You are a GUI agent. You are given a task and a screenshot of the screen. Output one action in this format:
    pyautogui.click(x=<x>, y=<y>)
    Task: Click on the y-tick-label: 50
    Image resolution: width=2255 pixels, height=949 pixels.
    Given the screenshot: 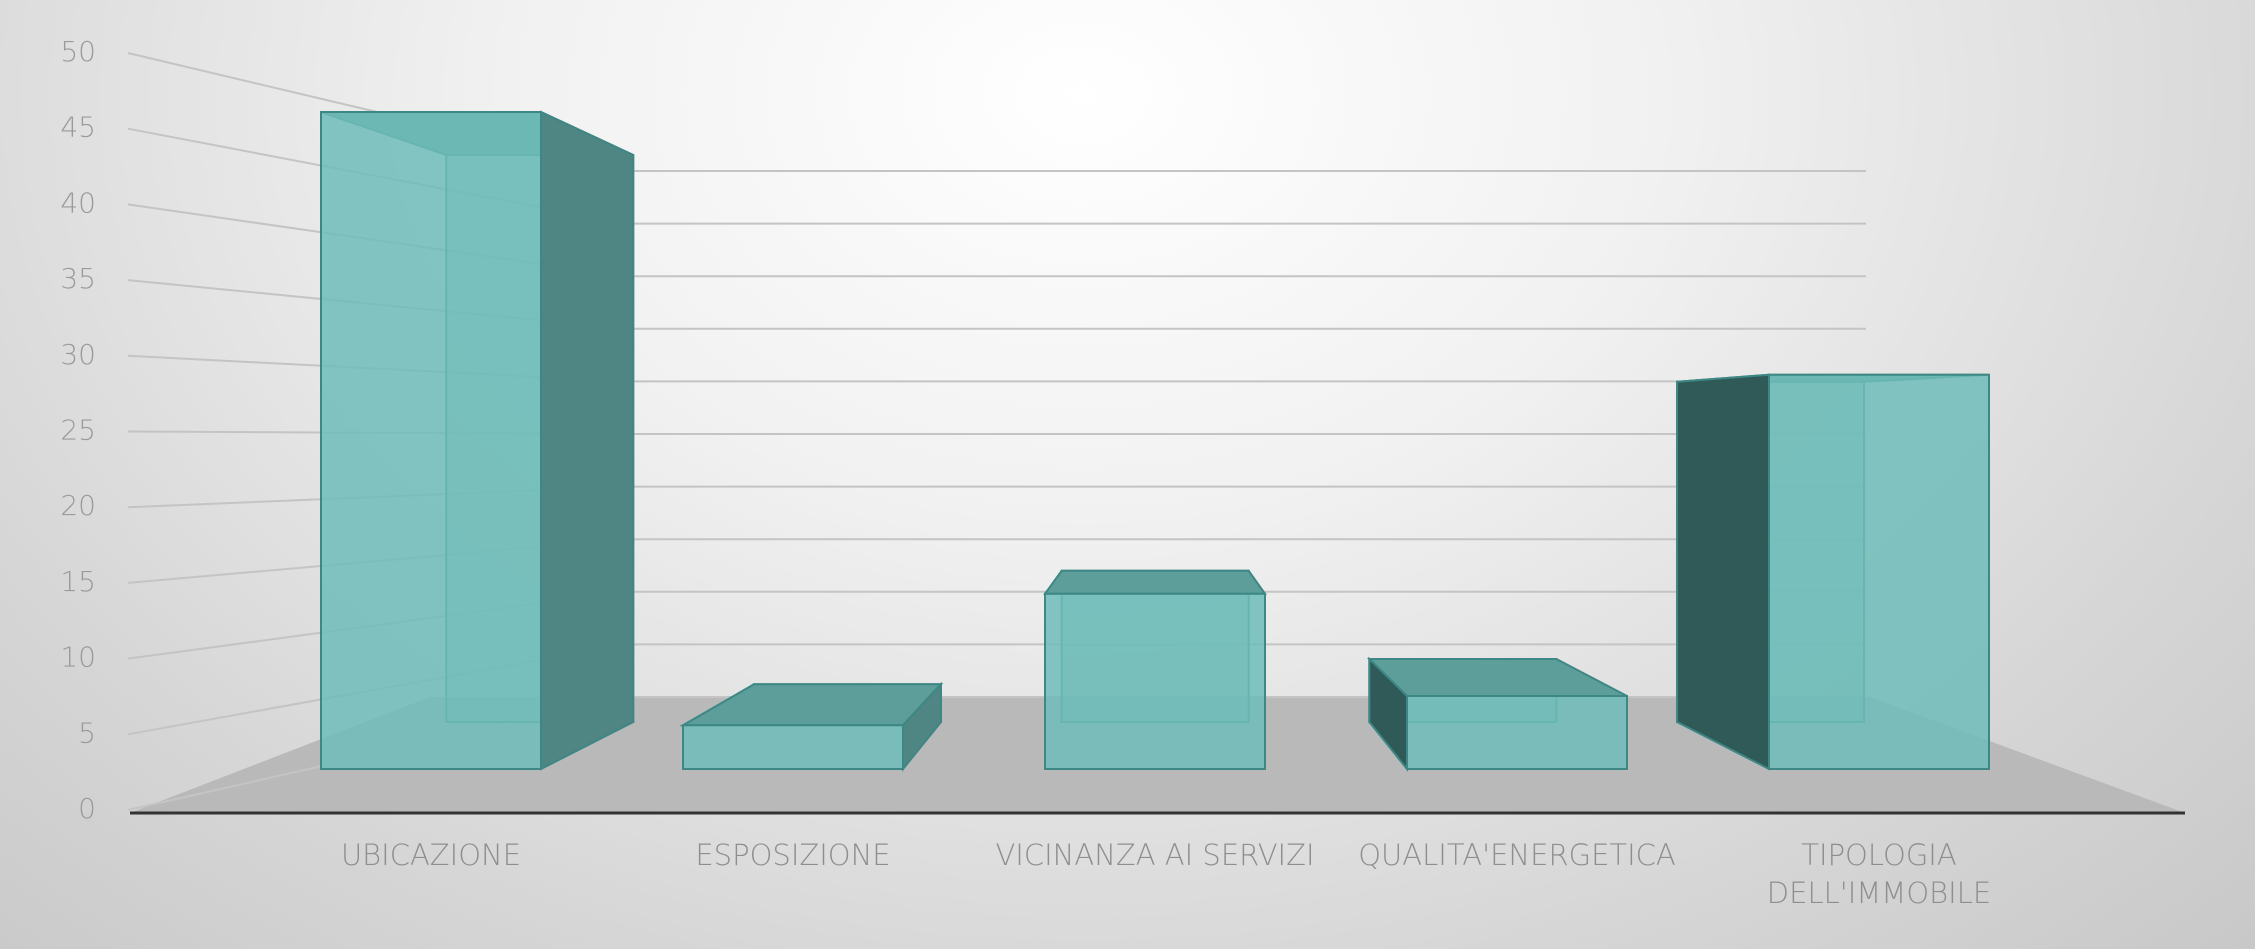 What is the action you would take?
    pyautogui.click(x=78, y=51)
    